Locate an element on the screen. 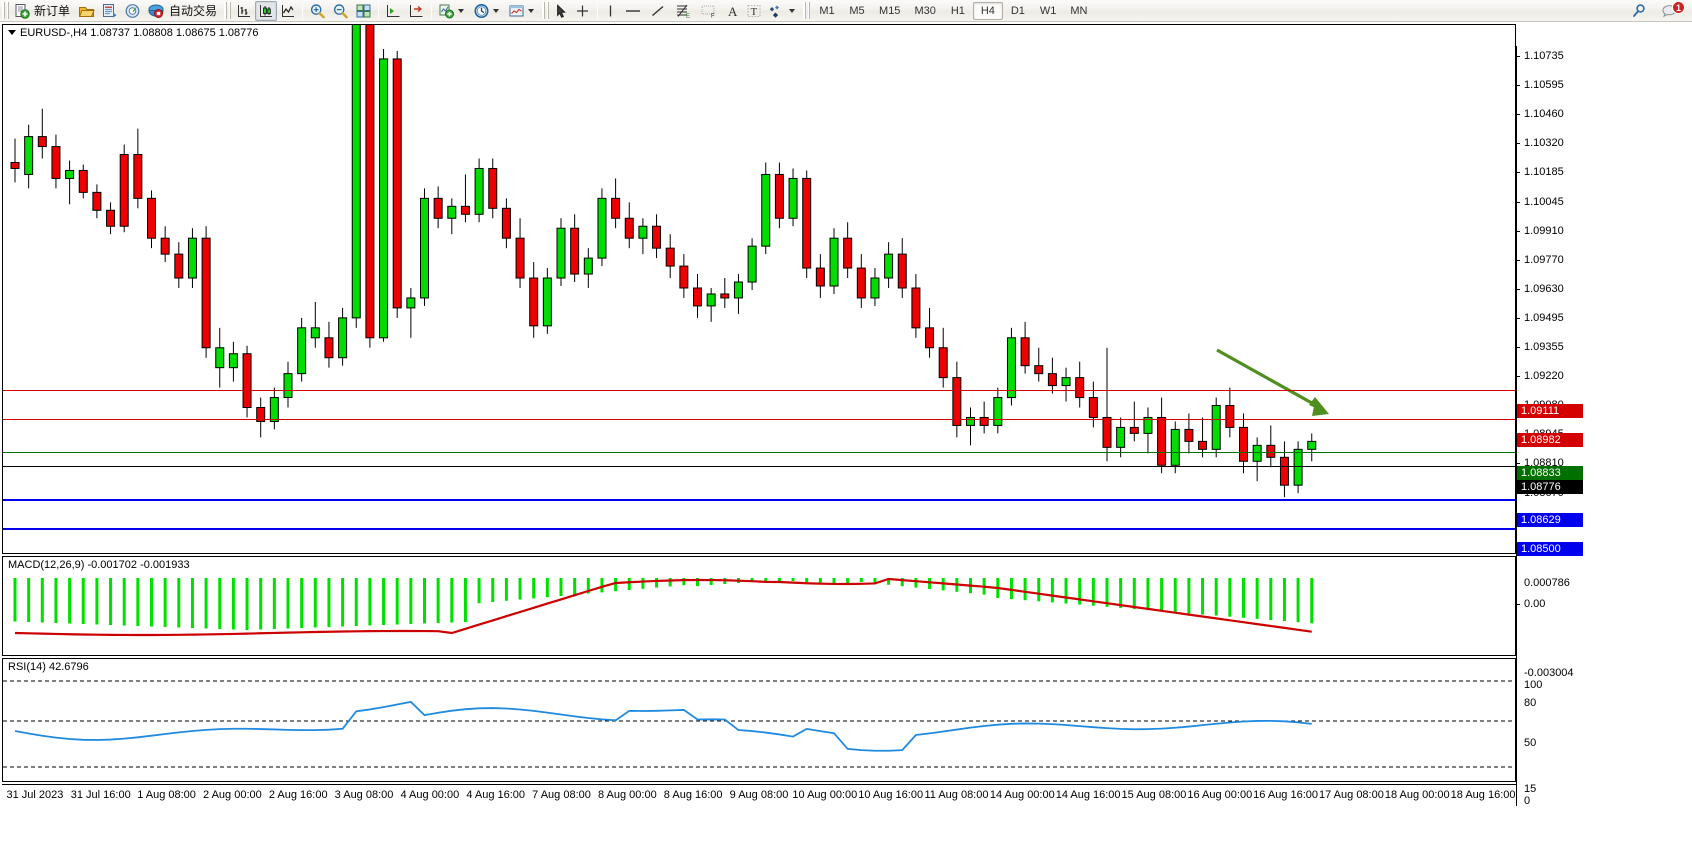 The image size is (1692, 850). macd-pane: MACD(12,26,9) -0.001702 -0.001933 is located at coordinates (759, 606).